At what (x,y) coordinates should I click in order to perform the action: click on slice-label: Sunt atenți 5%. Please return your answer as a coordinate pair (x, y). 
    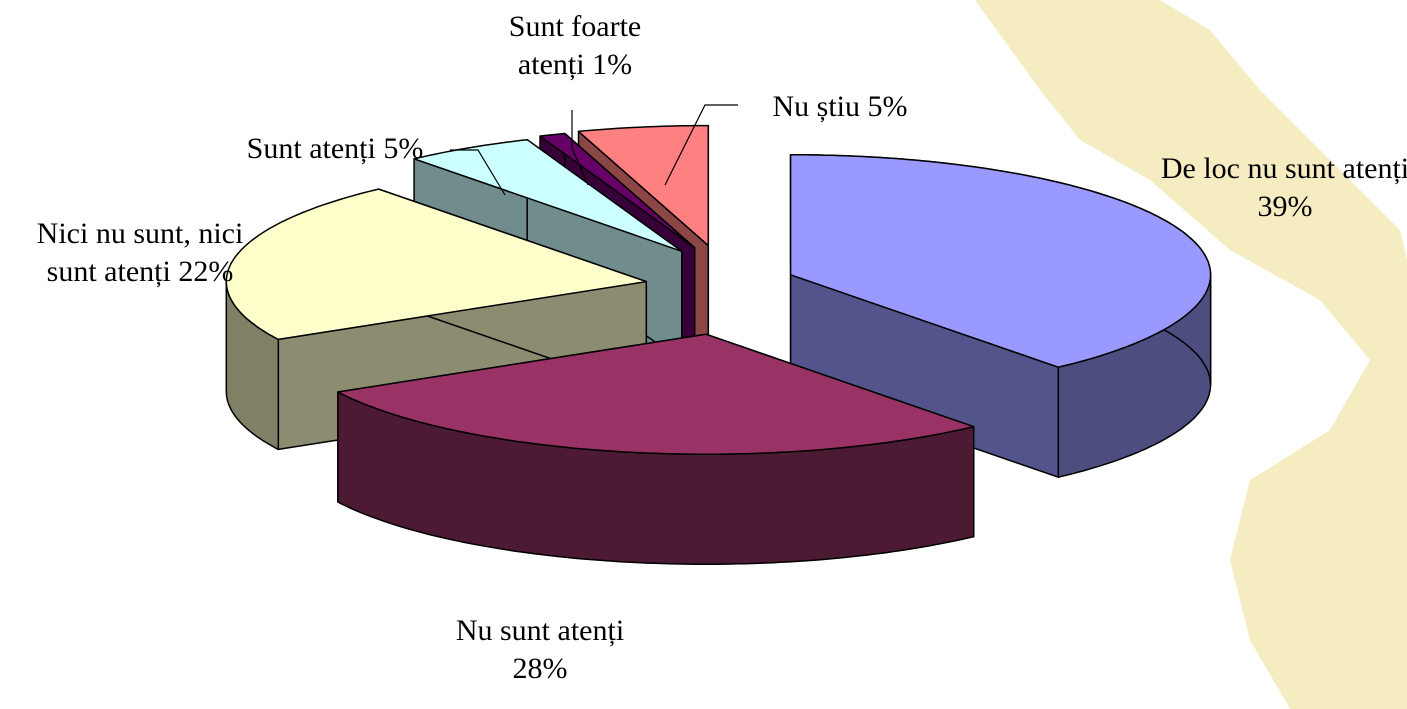
    Looking at the image, I should click on (335, 149).